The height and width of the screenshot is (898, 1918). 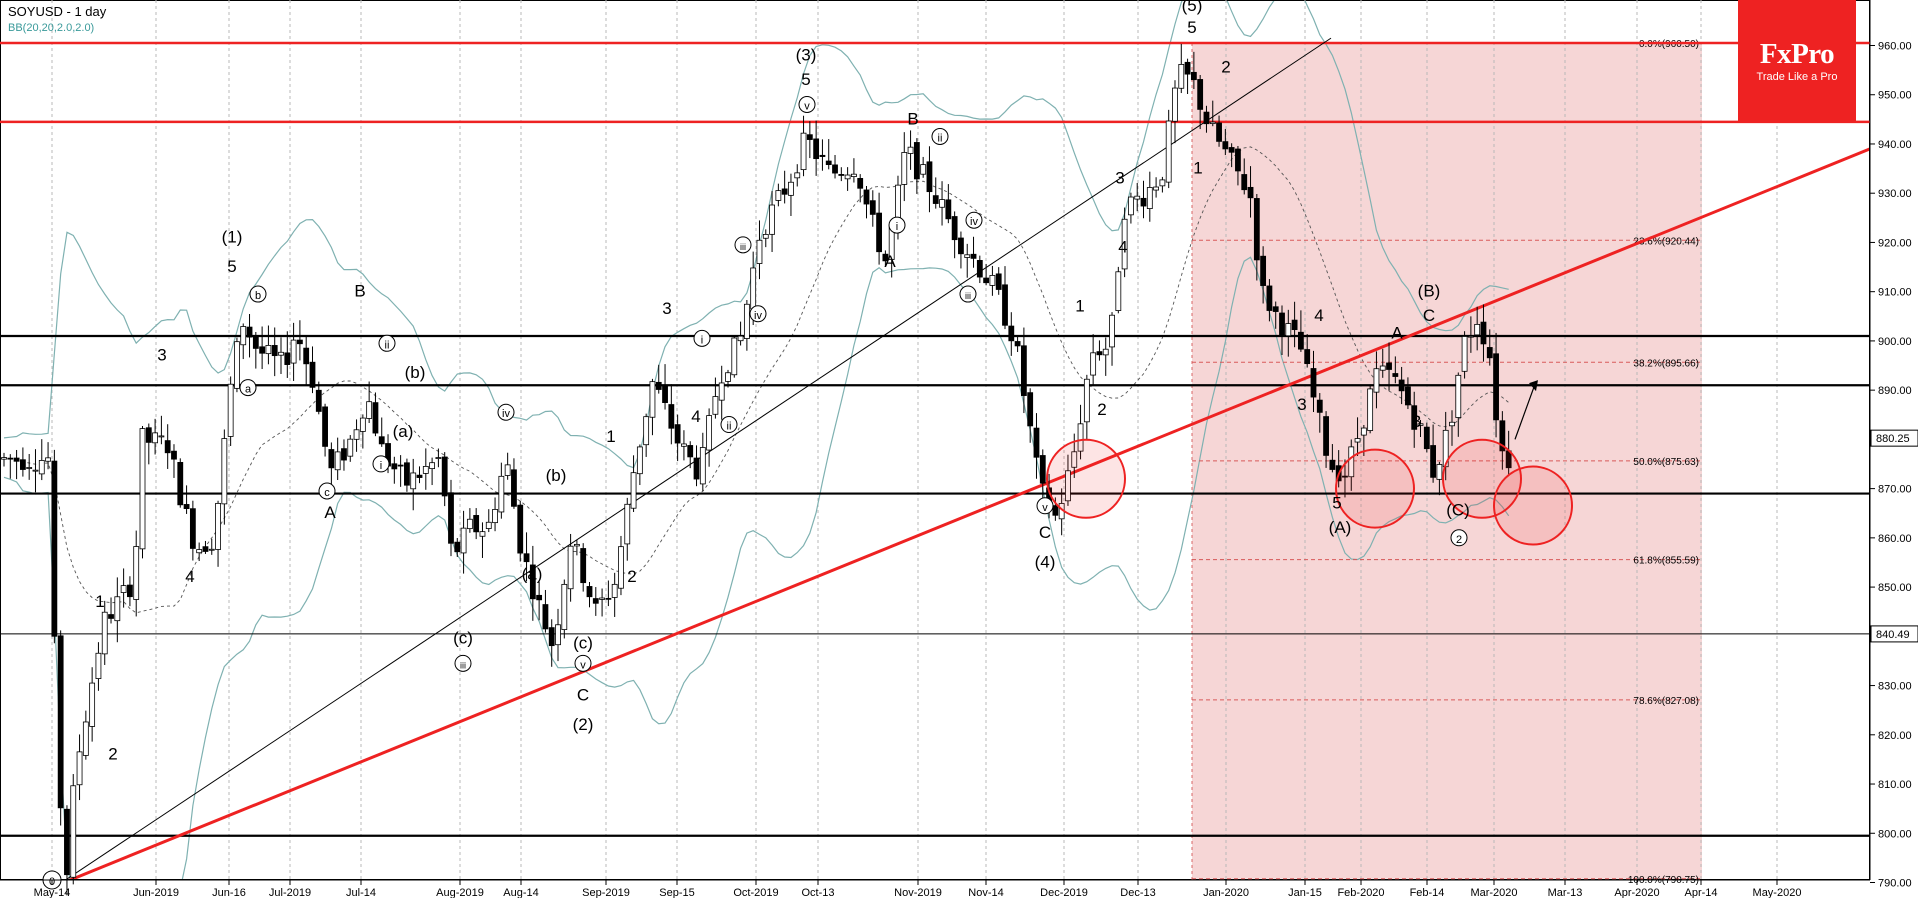 What do you see at coordinates (1797, 77) in the screenshot?
I see `logo-tagline: Trade Like a Pro` at bounding box center [1797, 77].